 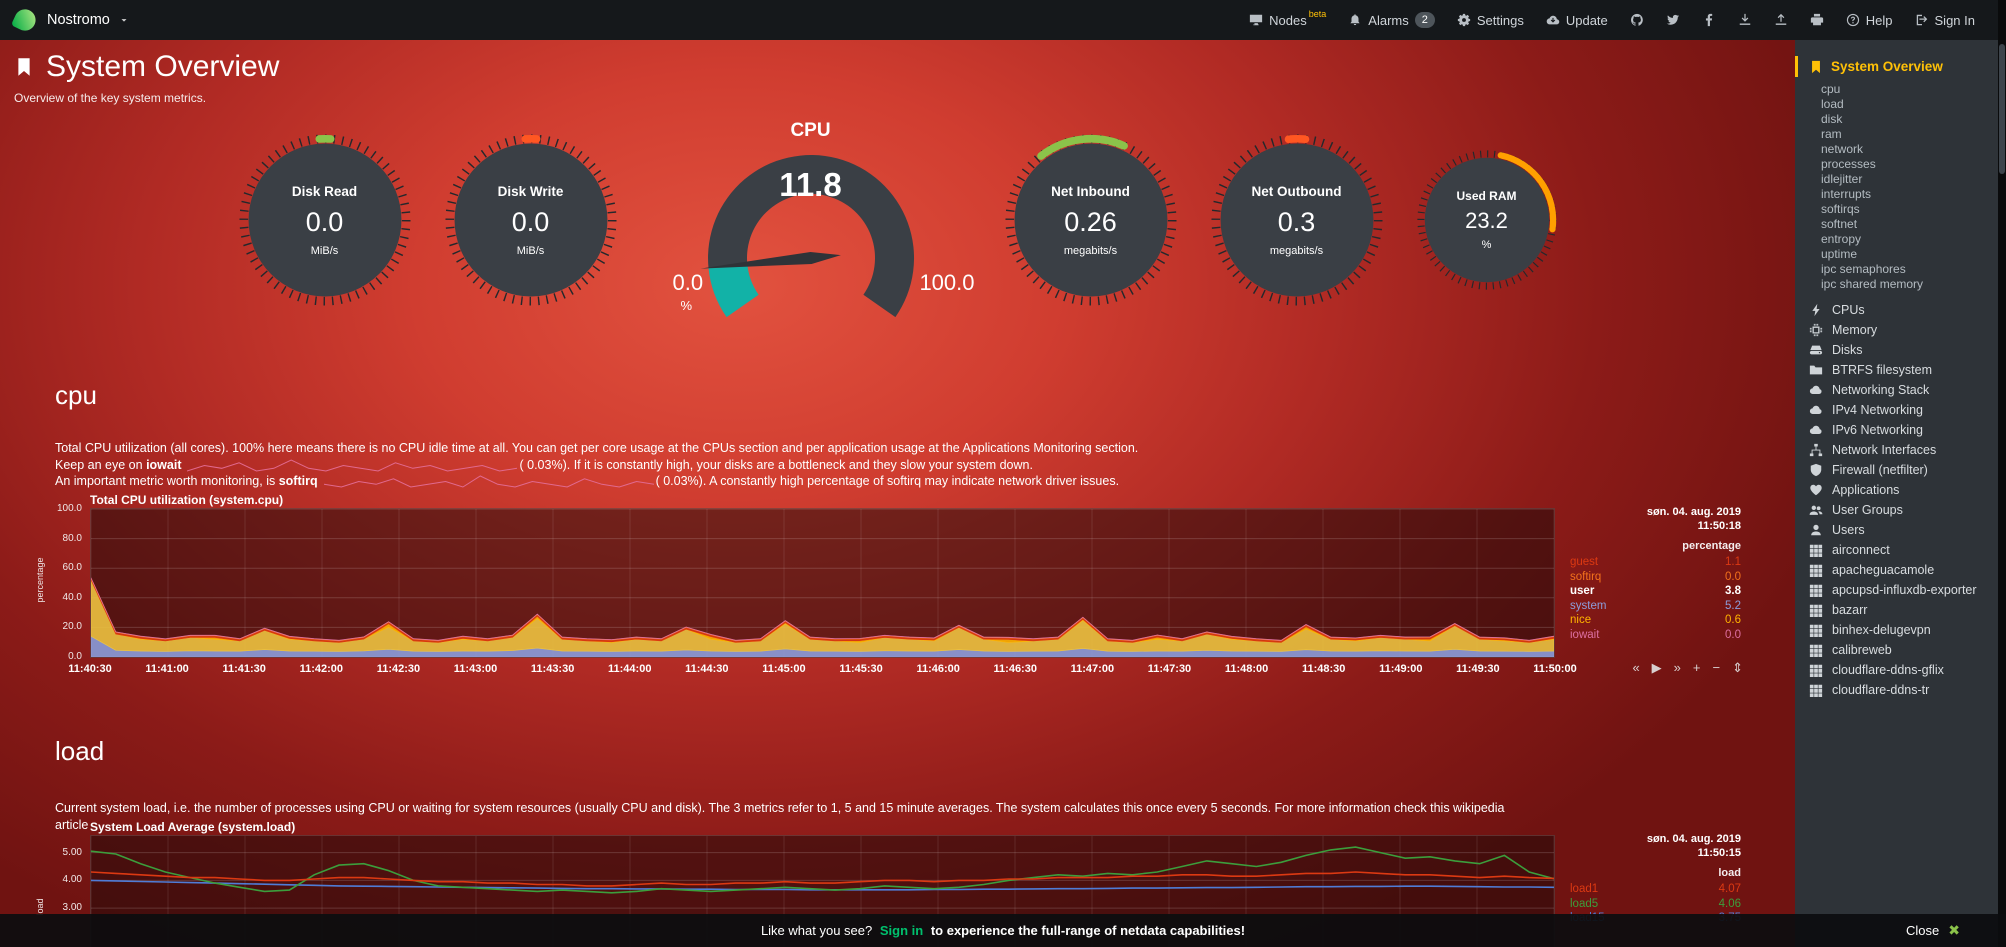 What do you see at coordinates (1655, 576) in the screenshot?
I see `legend-item-softirq: softirq 0.0` at bounding box center [1655, 576].